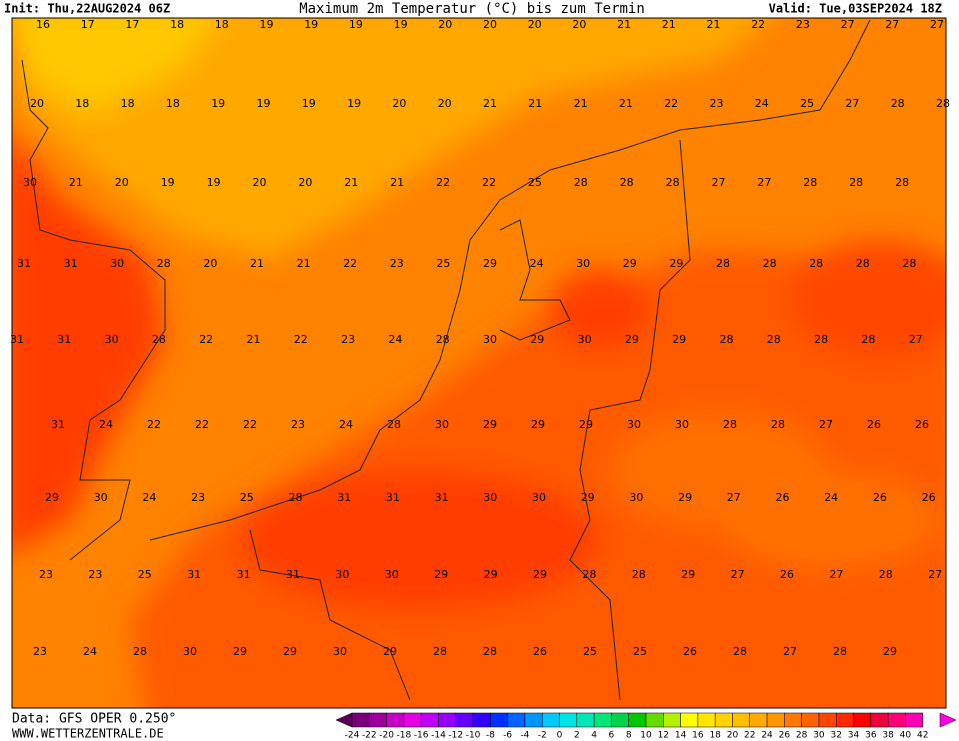  I want to click on legend-tick-label: 36, so click(871, 736).